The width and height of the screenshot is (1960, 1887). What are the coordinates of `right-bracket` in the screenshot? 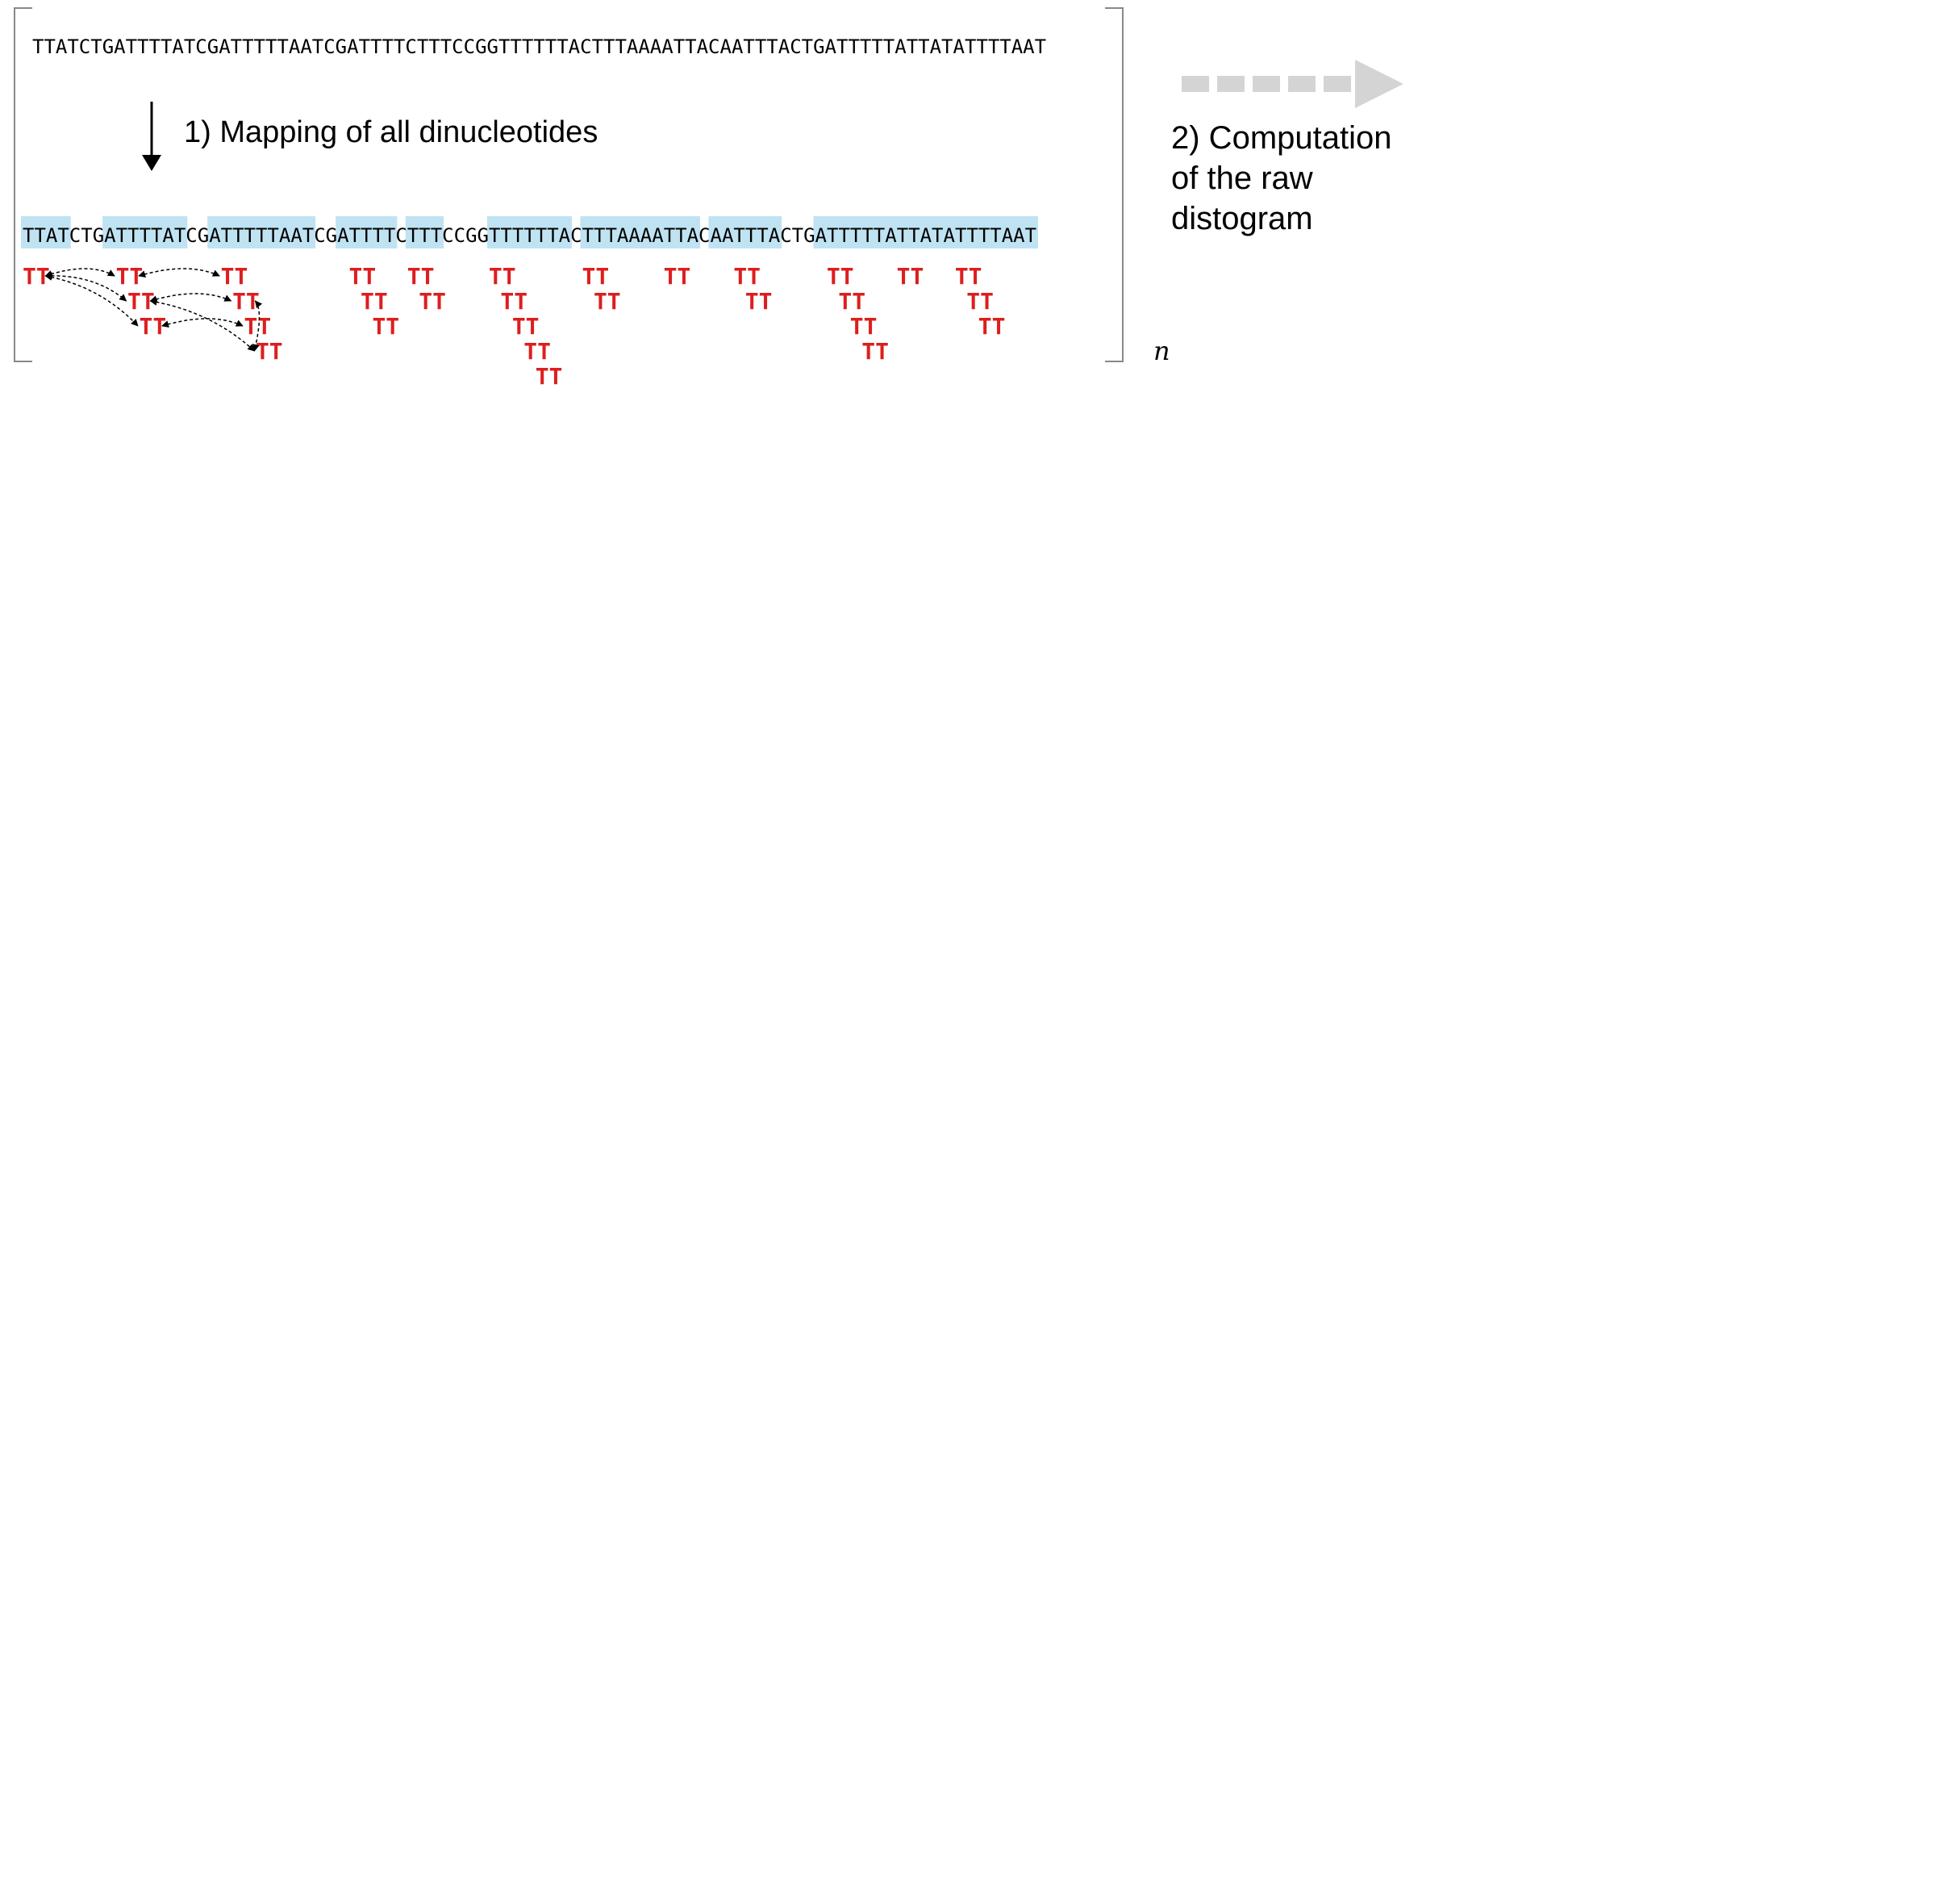 It's located at (1114, 184).